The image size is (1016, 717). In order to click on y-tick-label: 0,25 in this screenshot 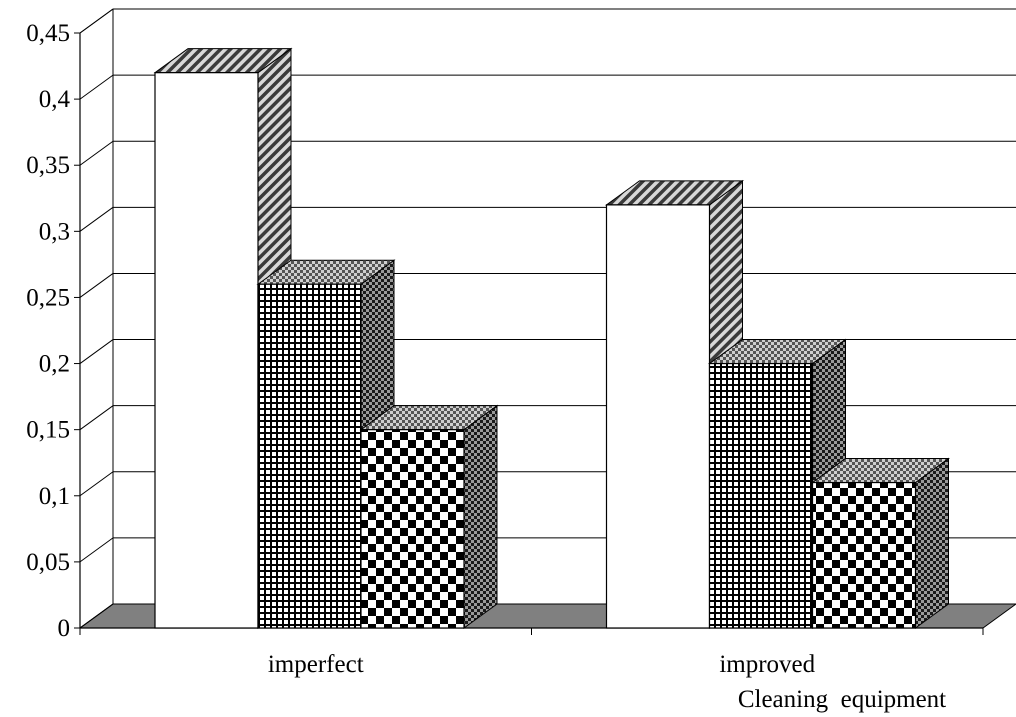, I will do `click(48, 297)`.